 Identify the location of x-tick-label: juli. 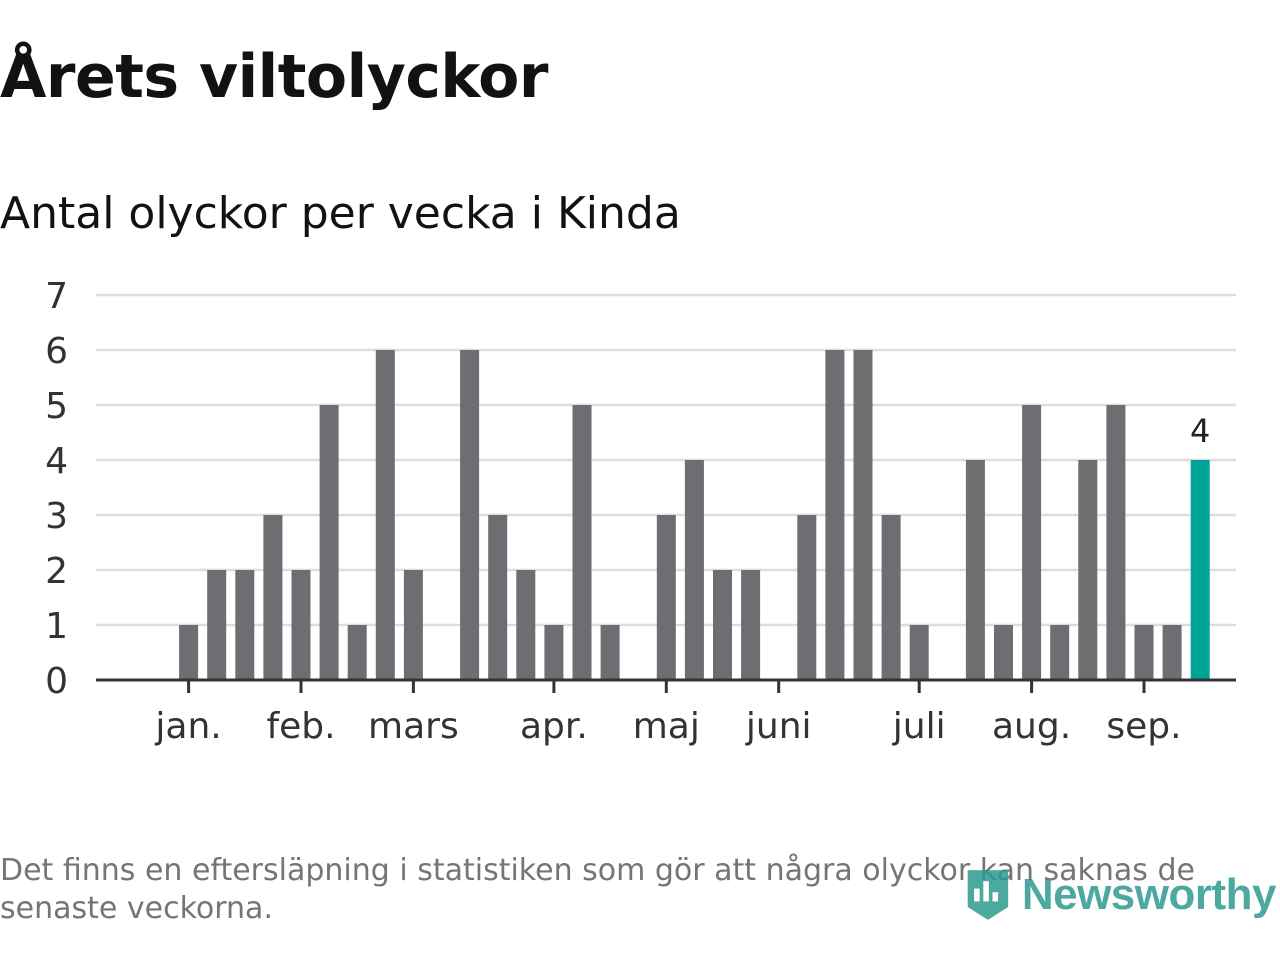
(919, 726).